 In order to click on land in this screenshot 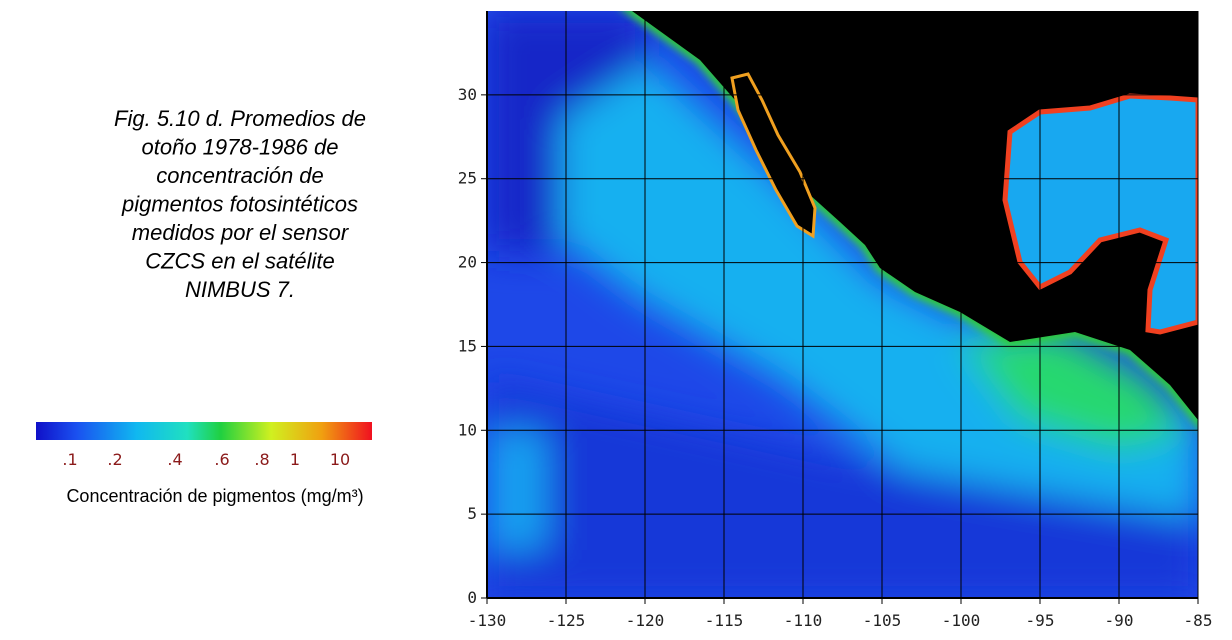, I will do `click(773, 155)`.